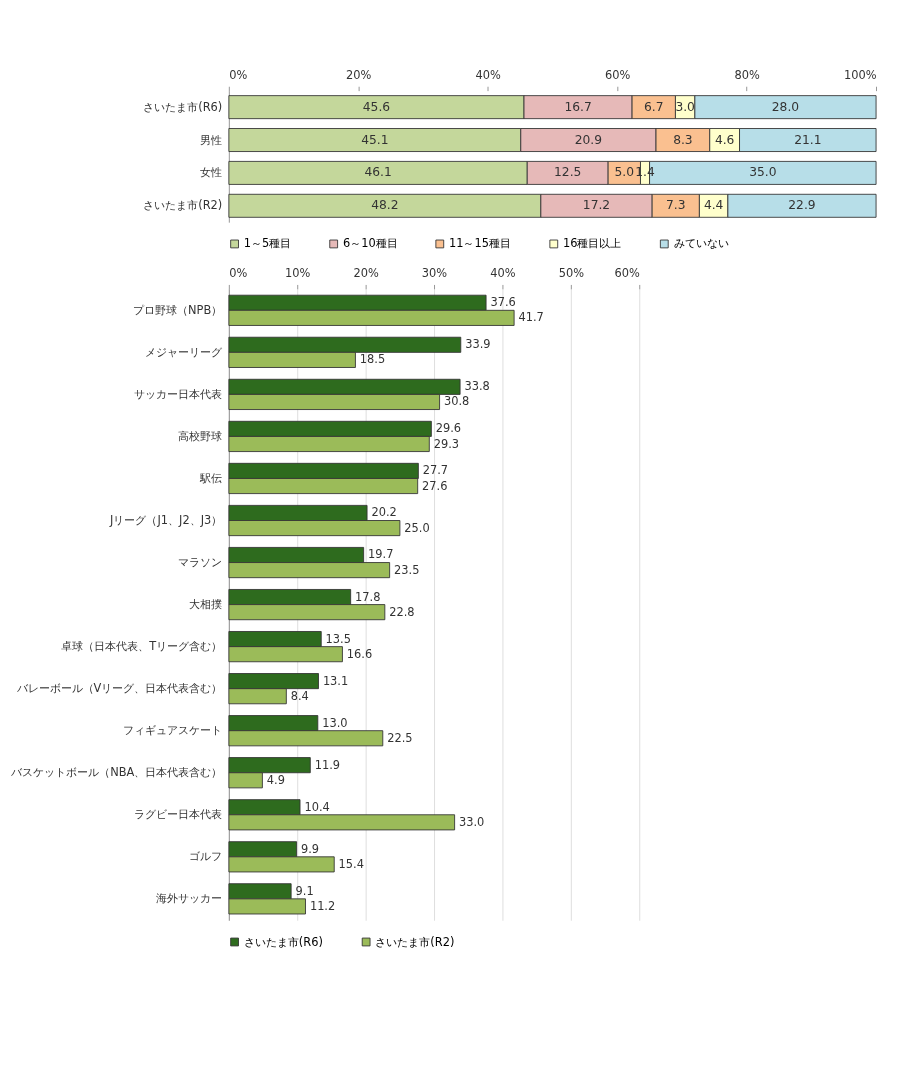 This screenshot has height=1084, width=898. I want to click on data-label: 27.7, so click(435, 470).